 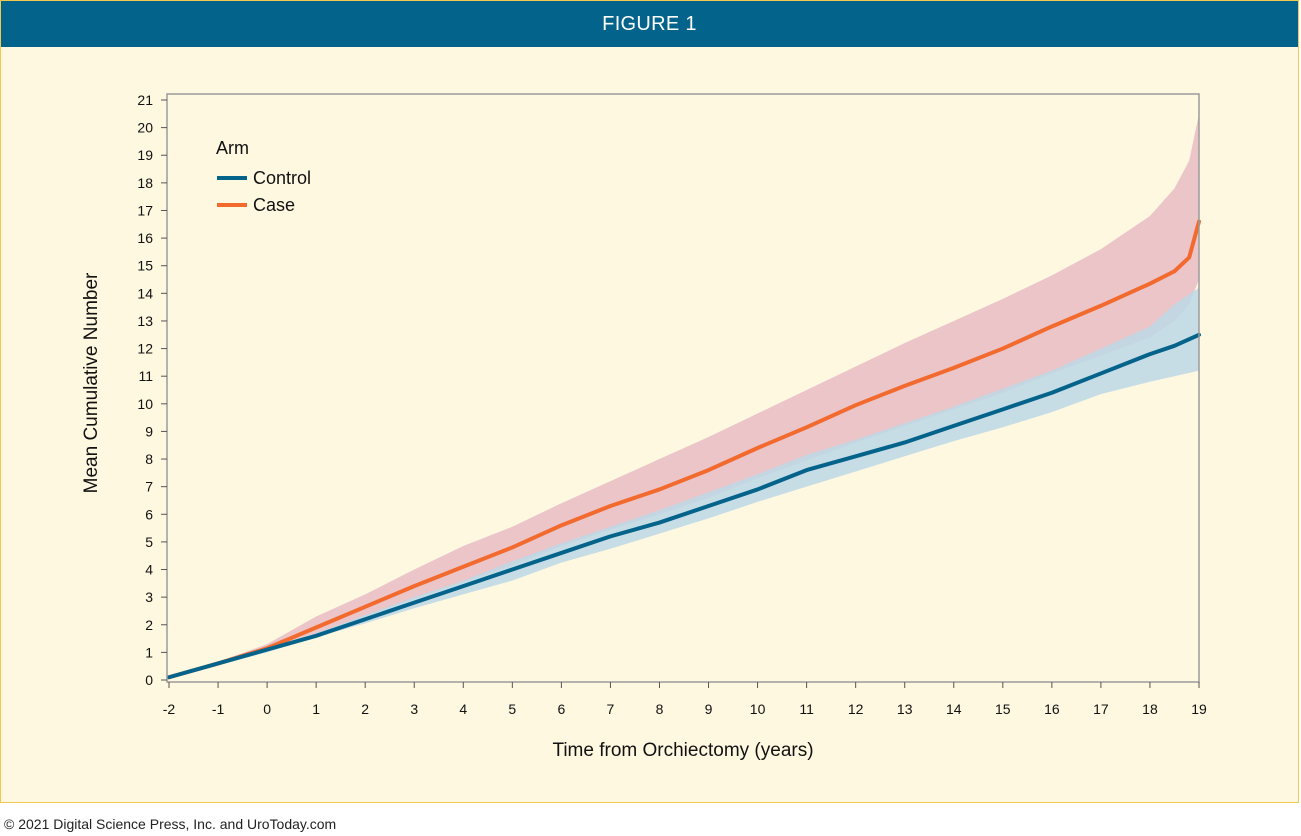 I want to click on figure-header: FIGURE 1, so click(x=649, y=24).